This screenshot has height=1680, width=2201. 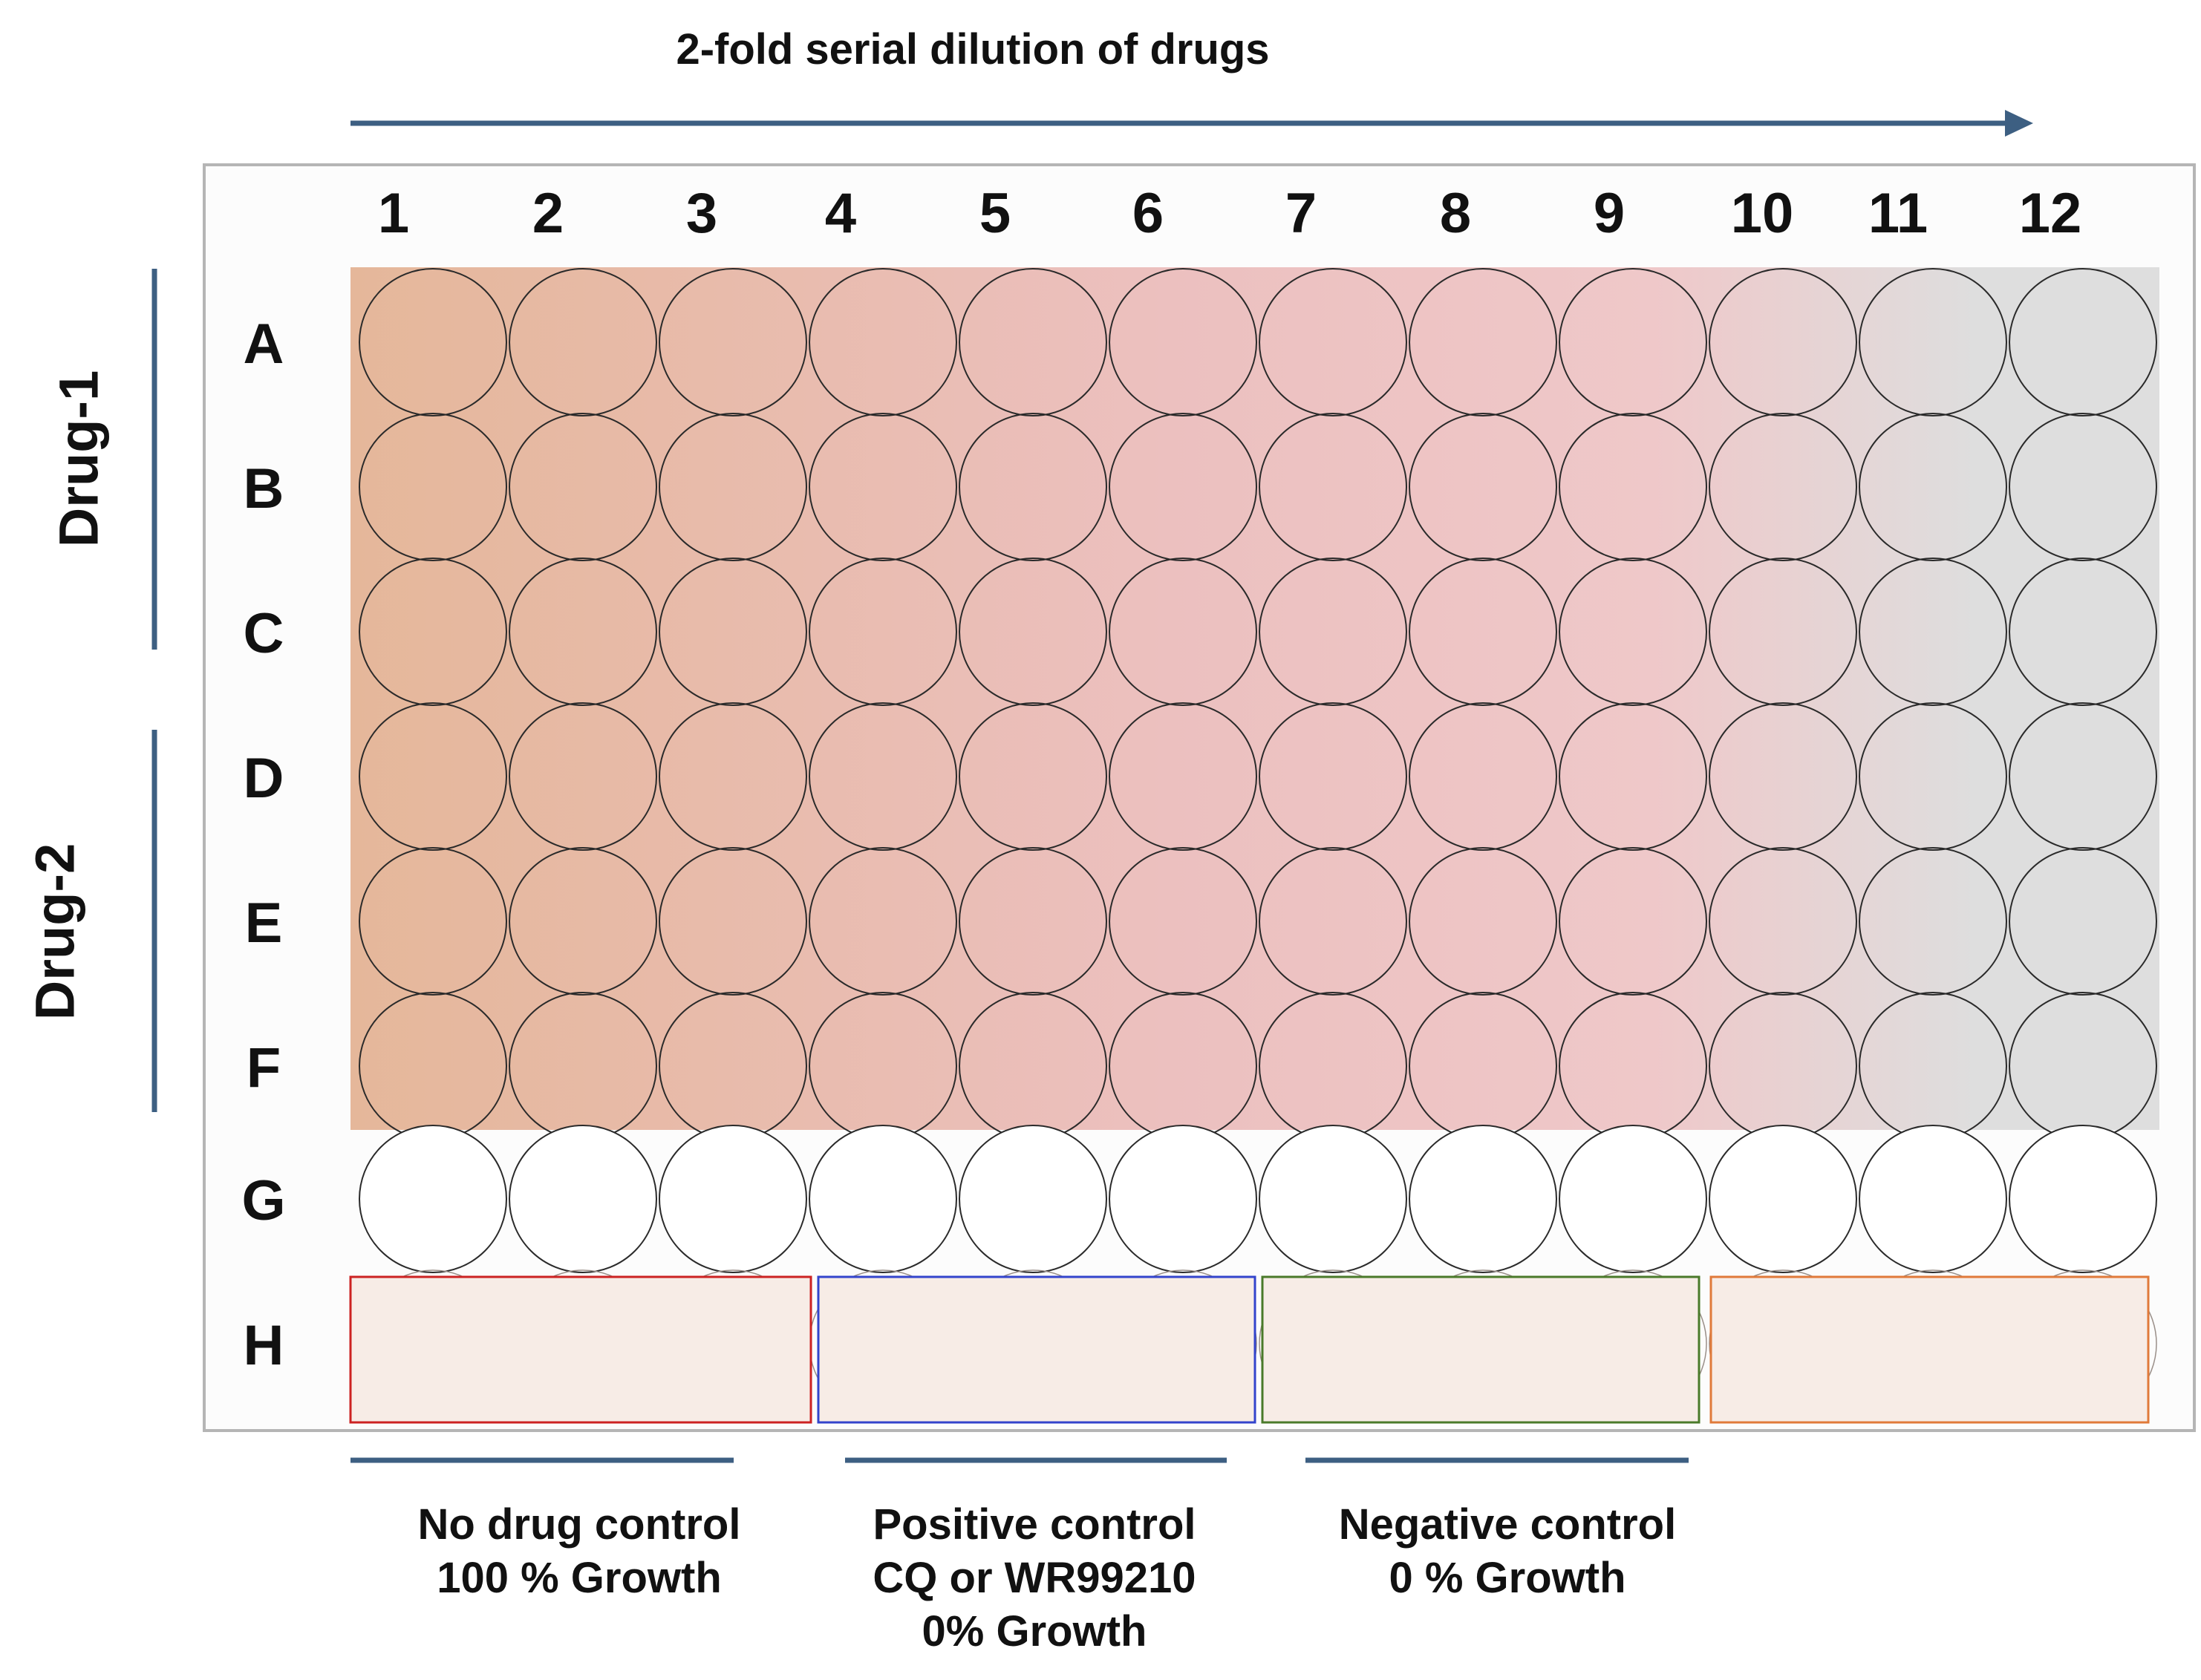 I want to click on well-A4, so click(x=883, y=342).